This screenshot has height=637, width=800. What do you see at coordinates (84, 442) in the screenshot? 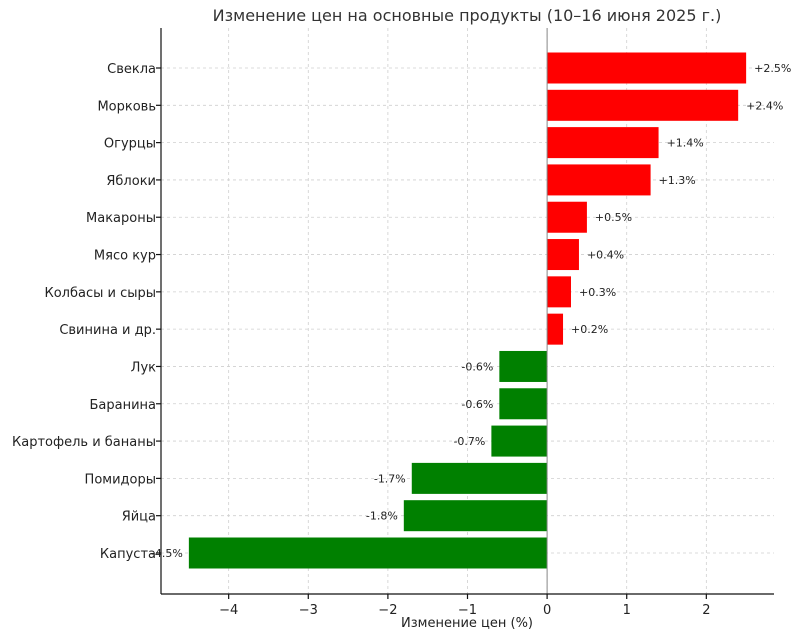
I see `category-label: Картофель и бананы` at bounding box center [84, 442].